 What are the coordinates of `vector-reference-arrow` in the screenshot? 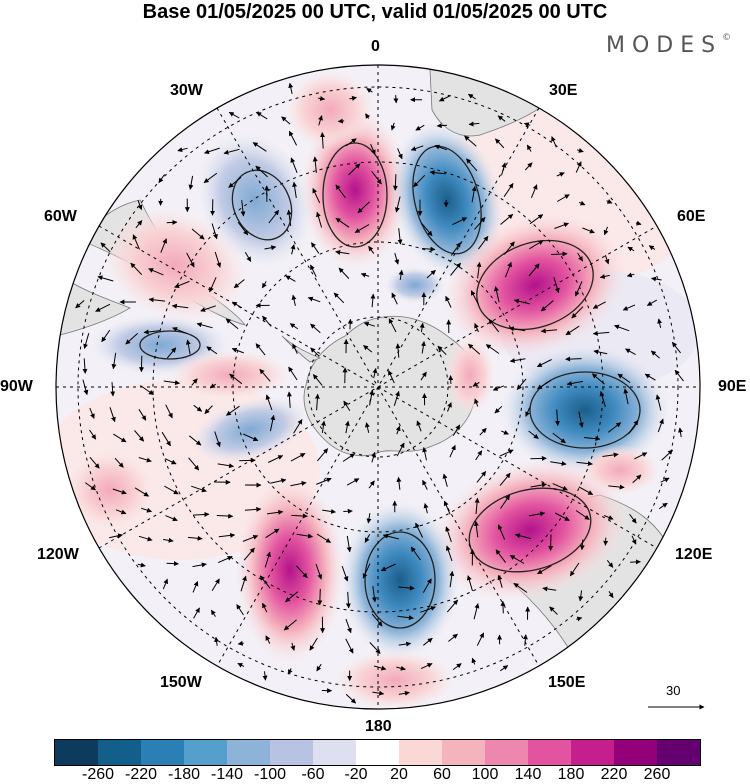 It's located at (678, 698).